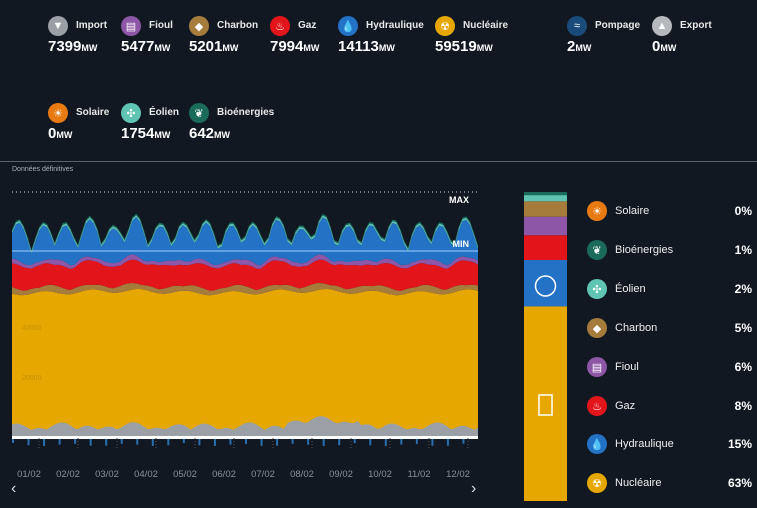 The height and width of the screenshot is (508, 757). What do you see at coordinates (315, 36) in the screenshot?
I see `stat-gaz: ♨ Gaz 7994MW` at bounding box center [315, 36].